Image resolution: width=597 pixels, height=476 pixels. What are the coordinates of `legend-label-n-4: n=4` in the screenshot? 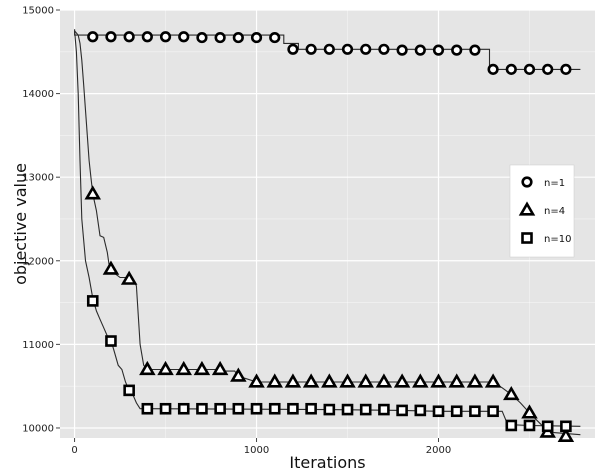 It's located at (554, 211).